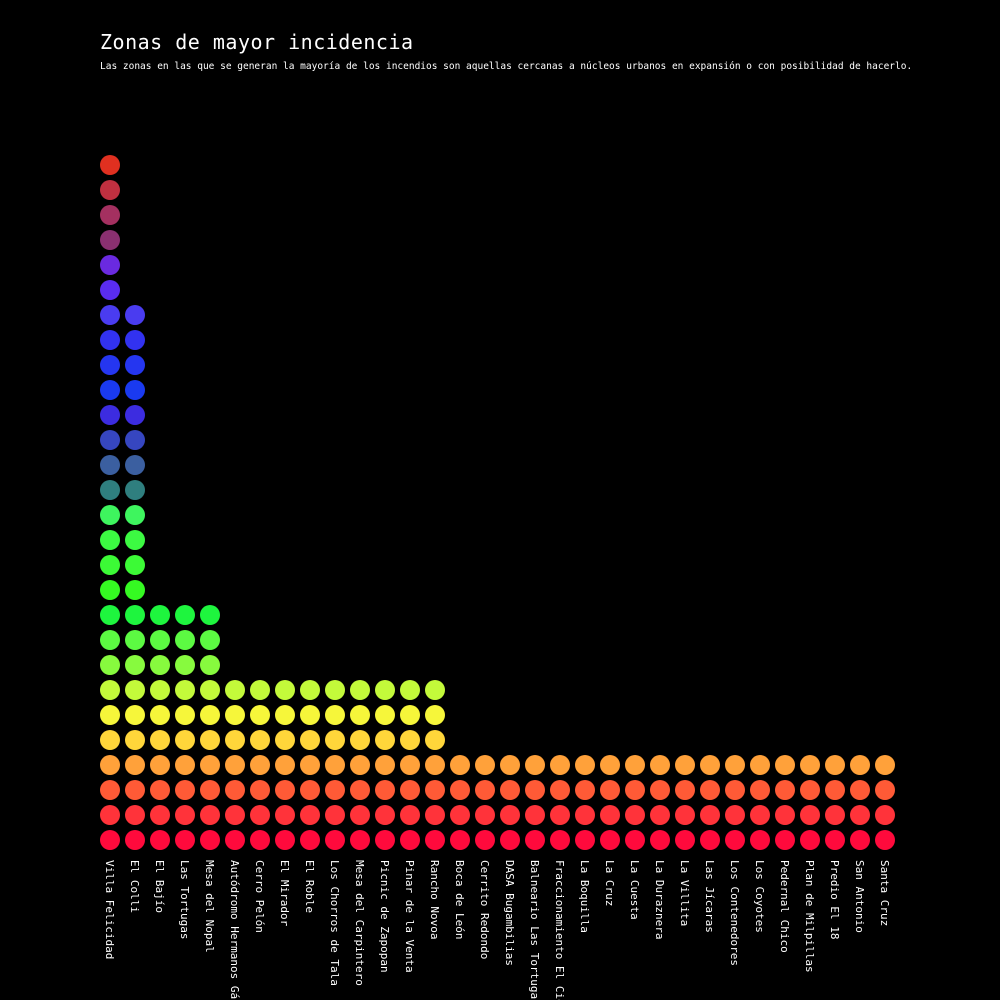 The width and height of the screenshot is (1000, 1000). Describe the element at coordinates (509, 913) in the screenshot. I see `category-label: DASA Bugambilias` at that location.